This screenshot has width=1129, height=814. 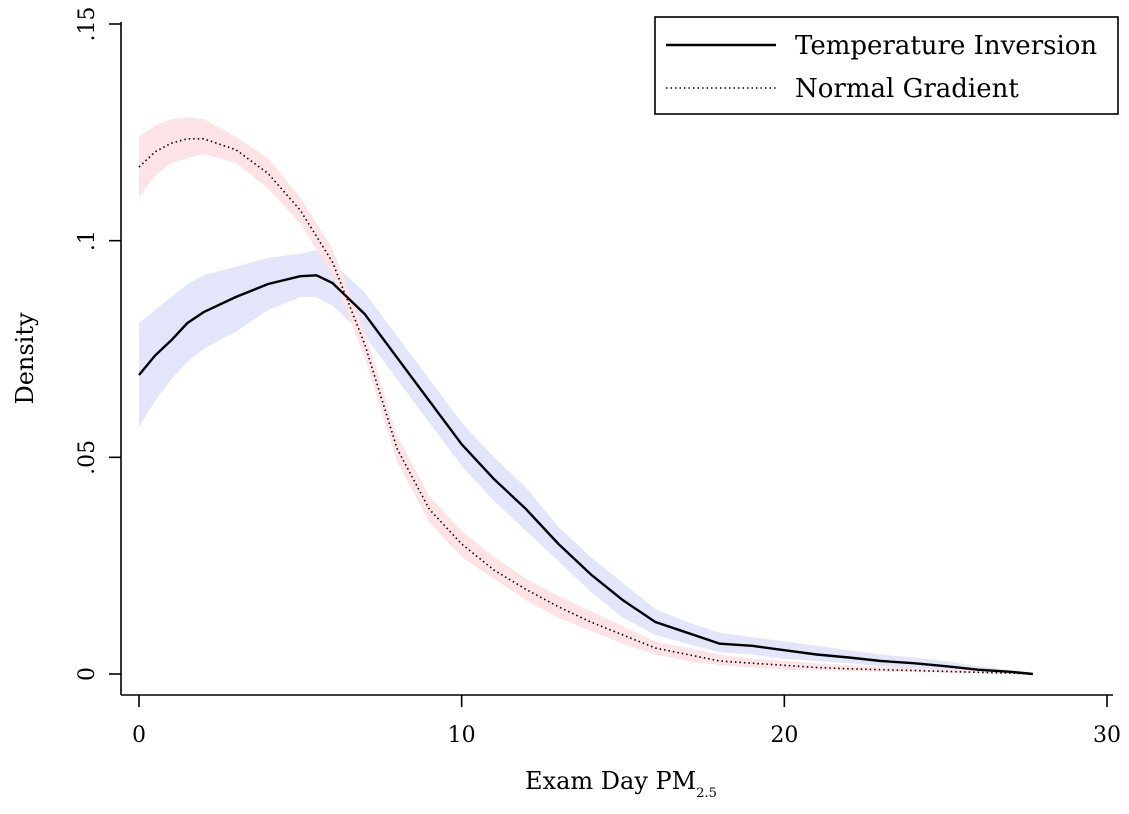 What do you see at coordinates (610, 781) in the screenshot?
I see `x-axis-title-main: Exam Day PM` at bounding box center [610, 781].